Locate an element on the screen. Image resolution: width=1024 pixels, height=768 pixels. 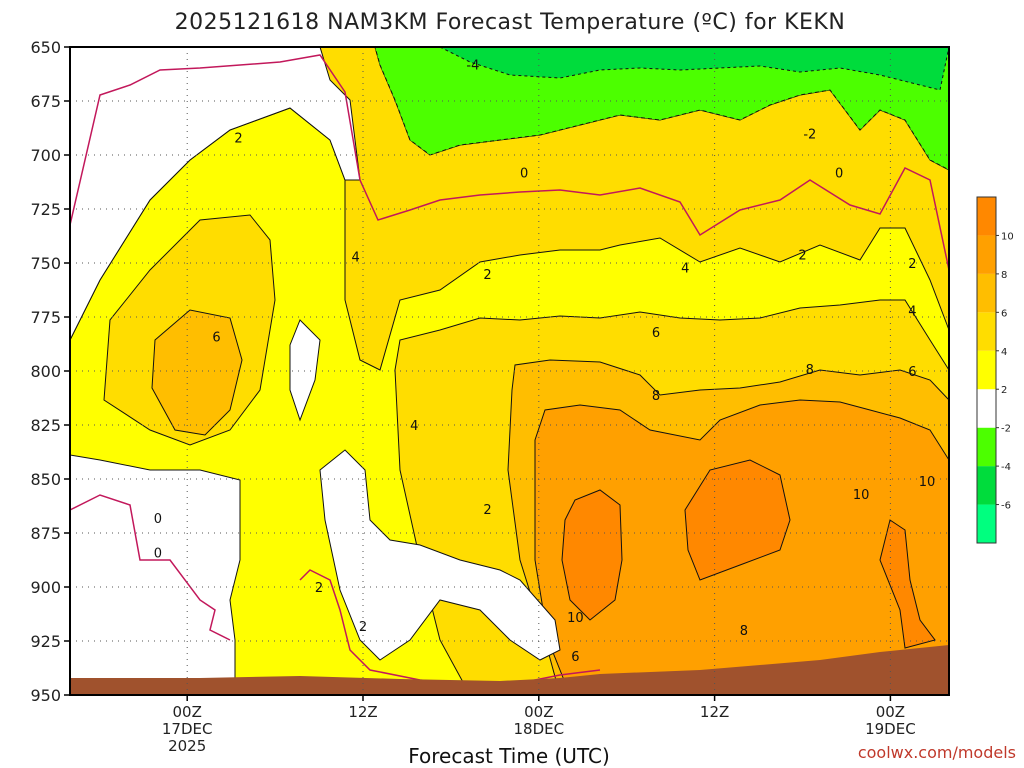
colorbar-frame is located at coordinates (986, 370).